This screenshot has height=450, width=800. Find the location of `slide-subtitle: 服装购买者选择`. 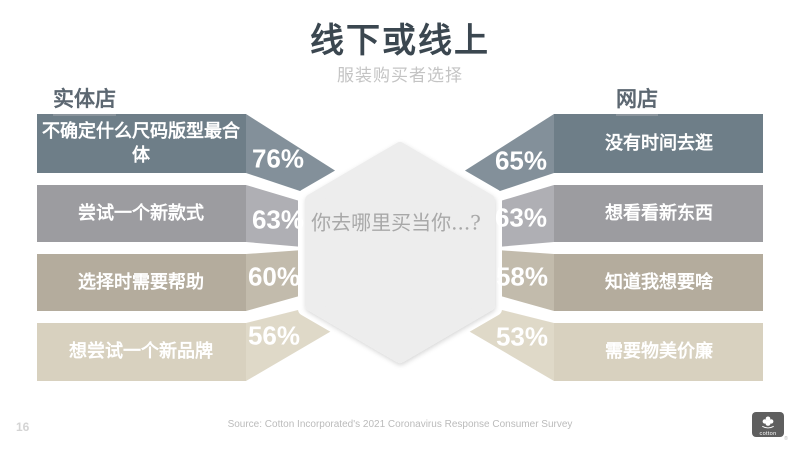

slide-subtitle: 服装购买者选择 is located at coordinates (400, 75).